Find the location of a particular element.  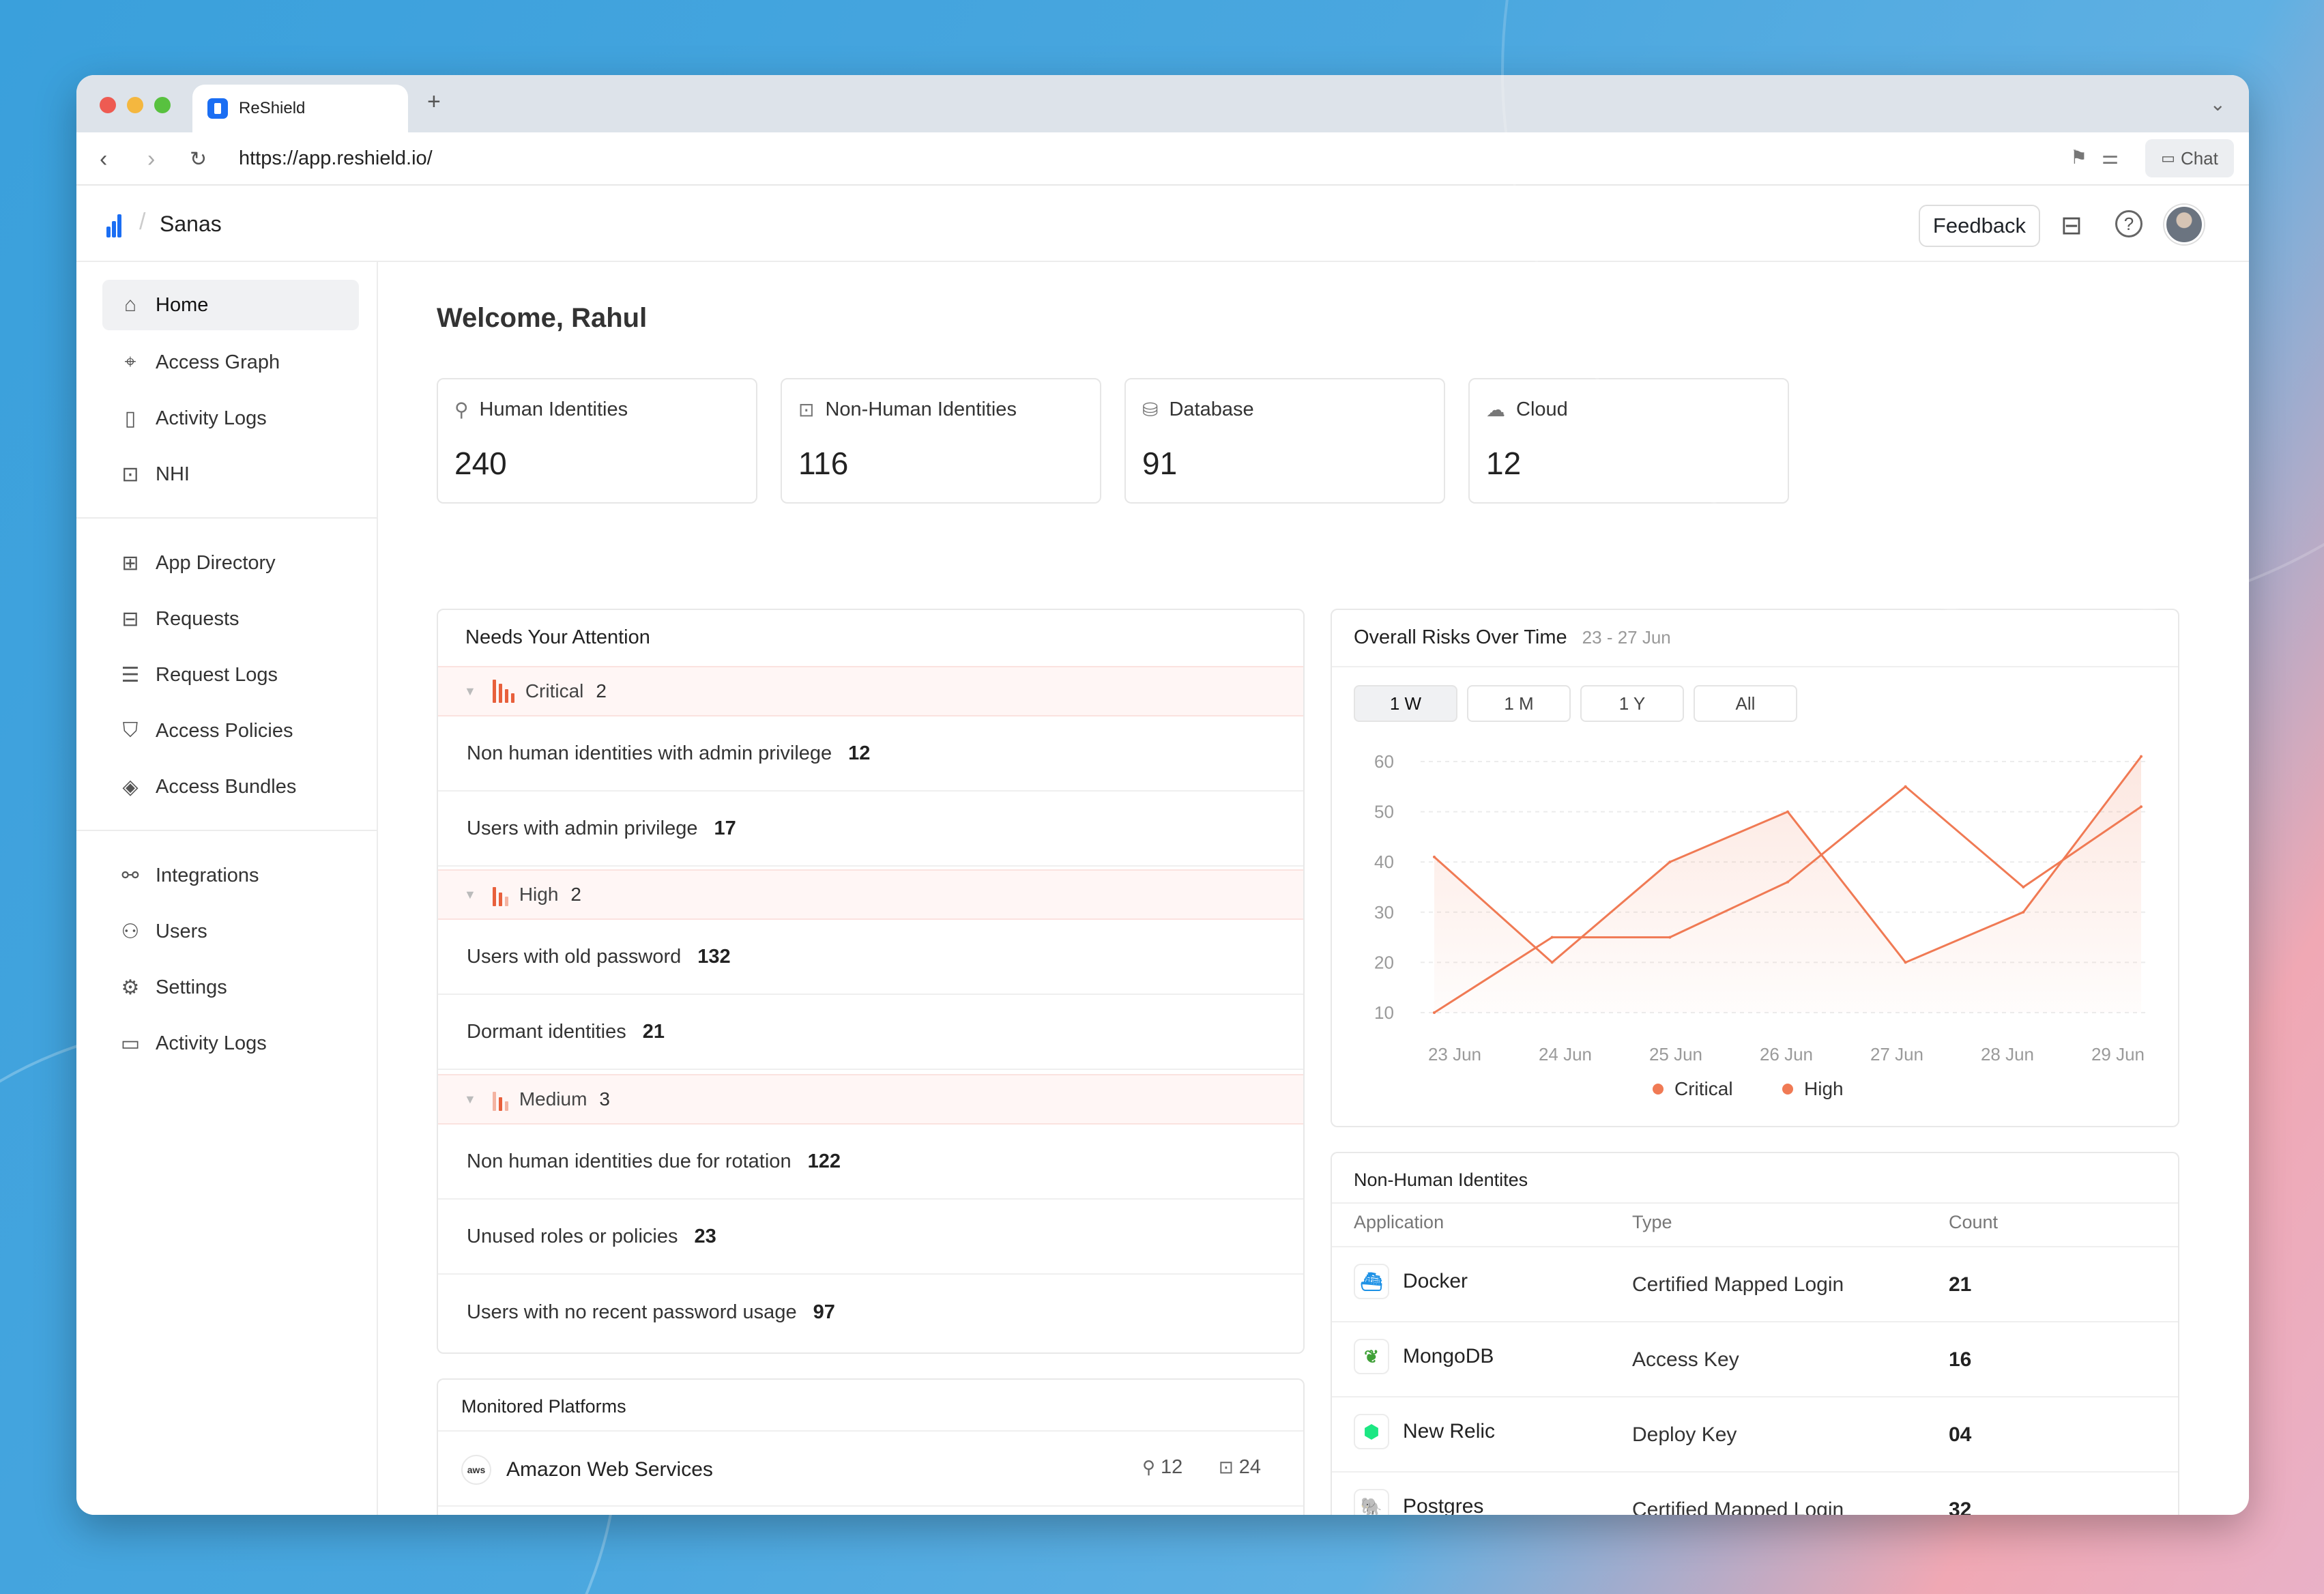

sidebar-item-request-logs: ☰ Request Logs is located at coordinates (231, 675).